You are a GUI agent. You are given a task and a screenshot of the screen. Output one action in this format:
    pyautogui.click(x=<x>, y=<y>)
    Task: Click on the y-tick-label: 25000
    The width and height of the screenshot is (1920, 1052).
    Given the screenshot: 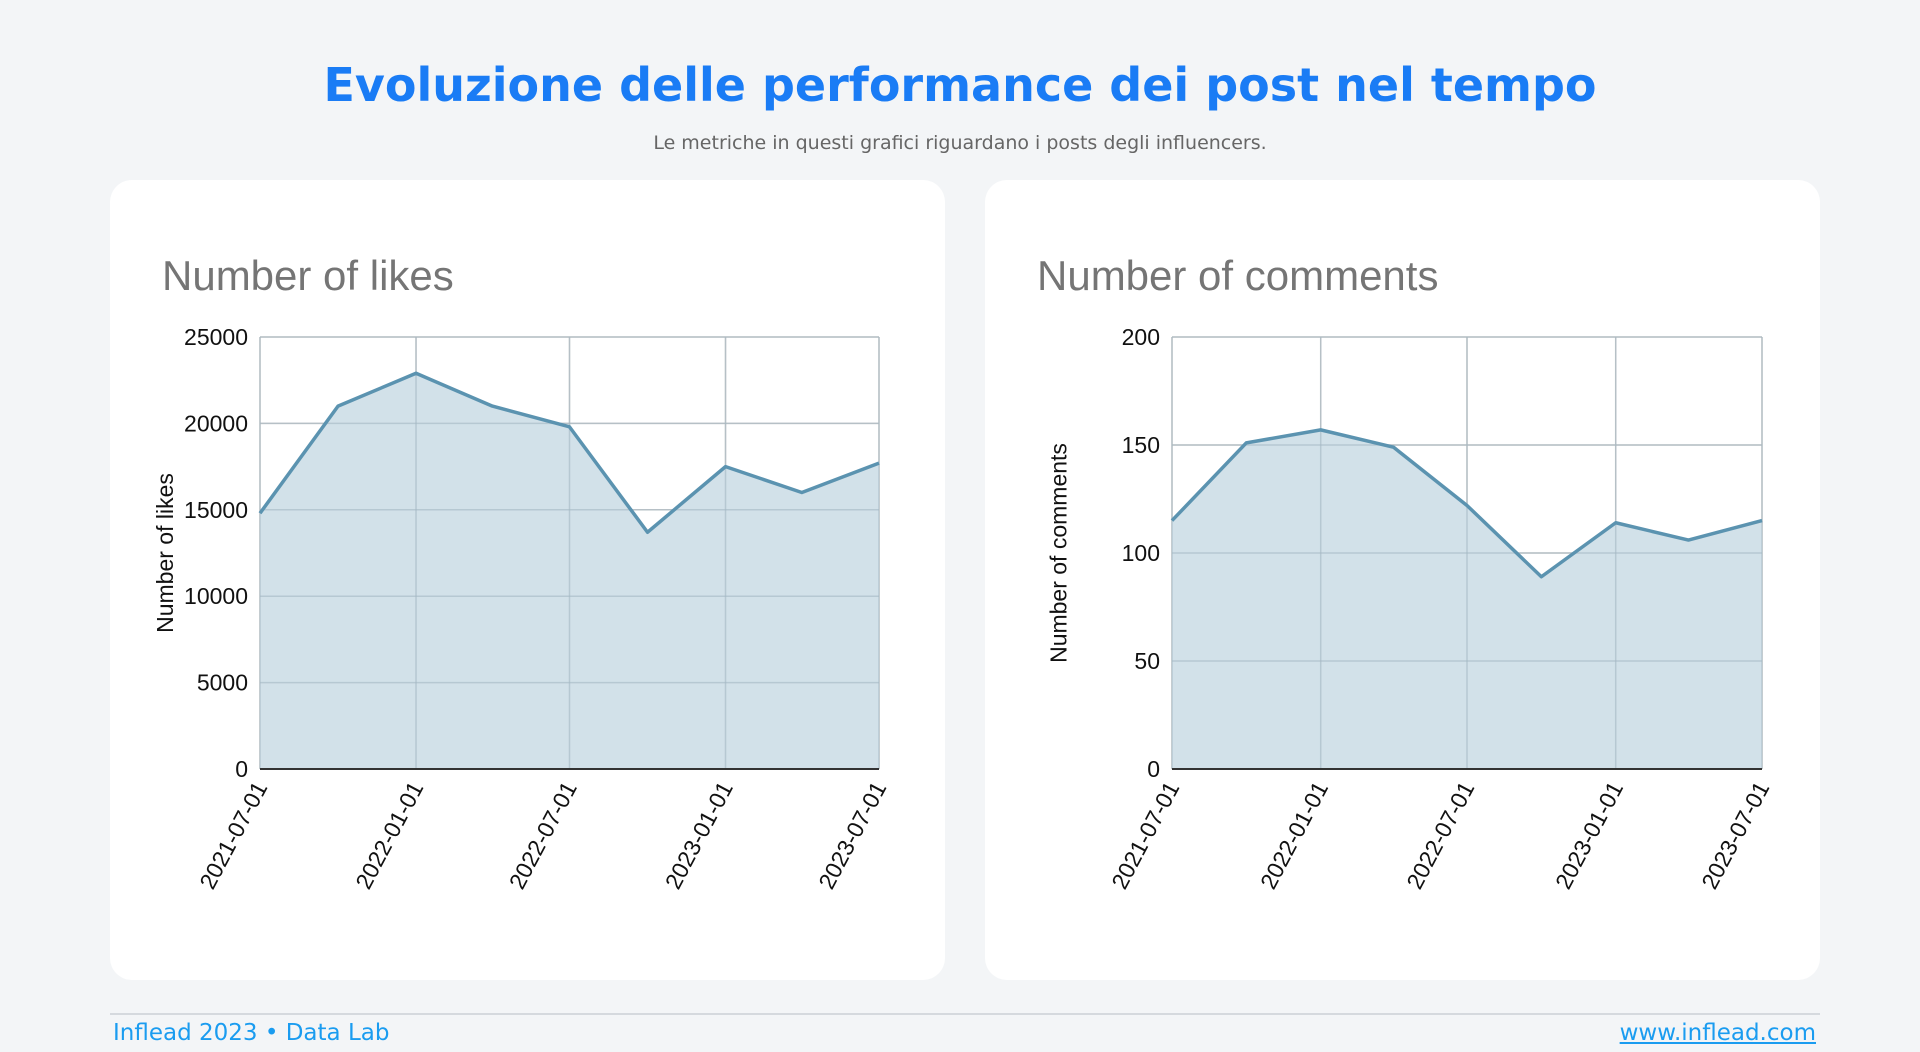 What is the action you would take?
    pyautogui.click(x=216, y=337)
    